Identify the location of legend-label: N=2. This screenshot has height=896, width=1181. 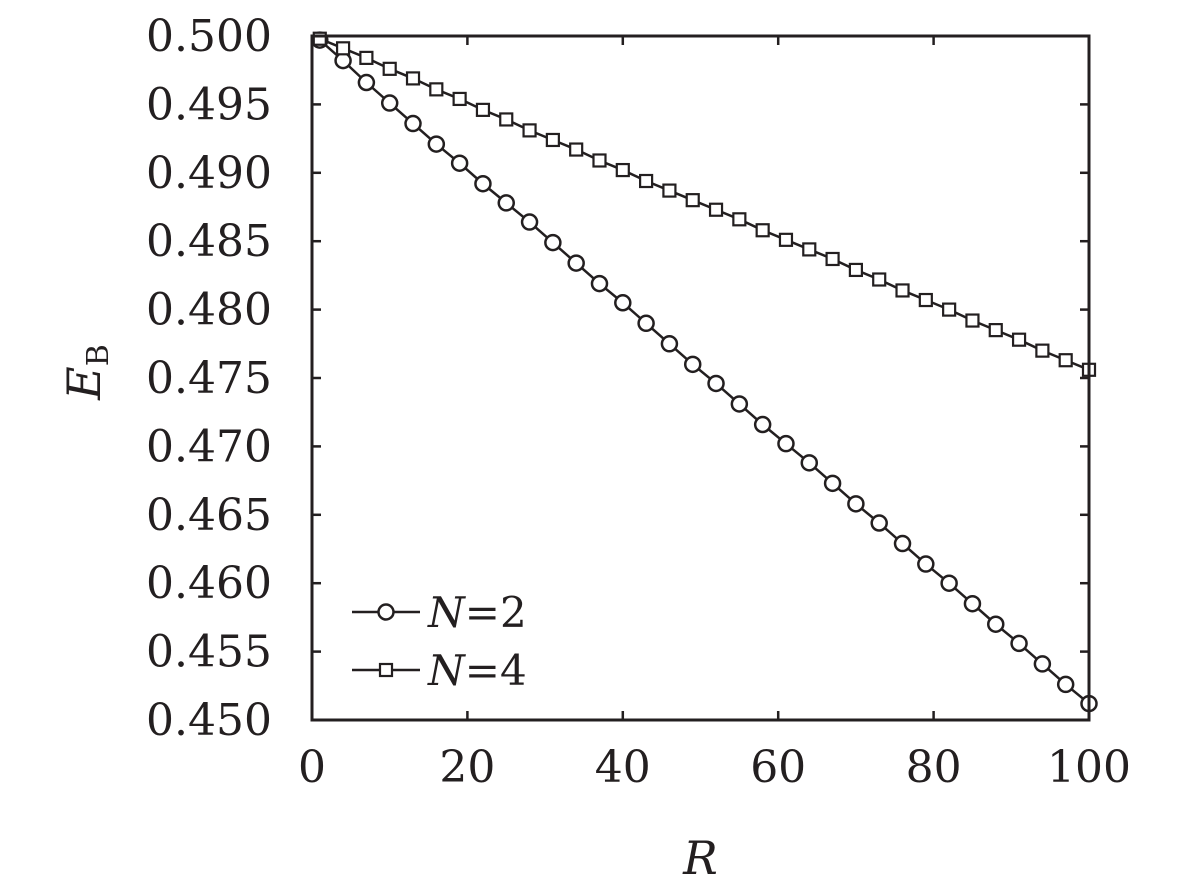
(477, 612).